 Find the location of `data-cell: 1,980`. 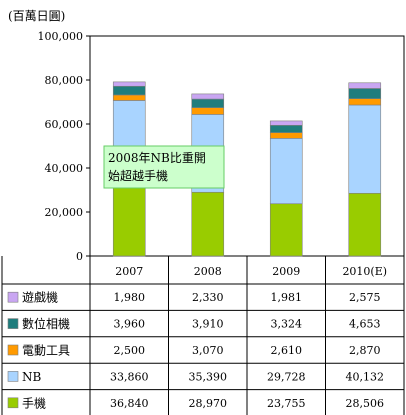

data-cell: 1,980 is located at coordinates (130, 297).